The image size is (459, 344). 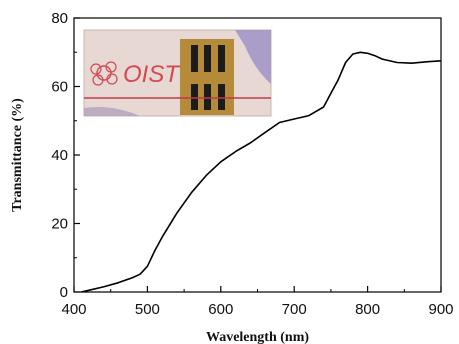 I want to click on y-tick-label: 80, so click(x=59, y=18).